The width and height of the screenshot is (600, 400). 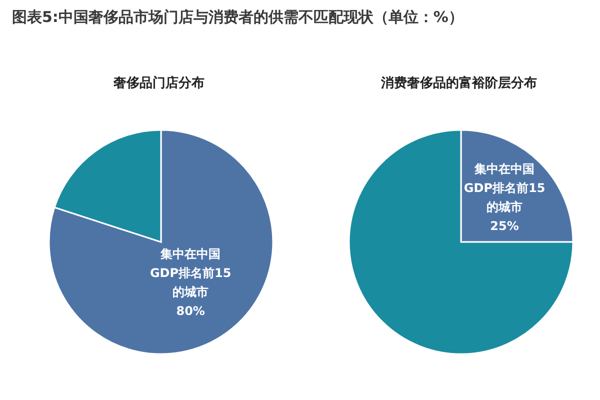 I want to click on chart-subtitle: 奢侈品门店分布, so click(x=159, y=83).